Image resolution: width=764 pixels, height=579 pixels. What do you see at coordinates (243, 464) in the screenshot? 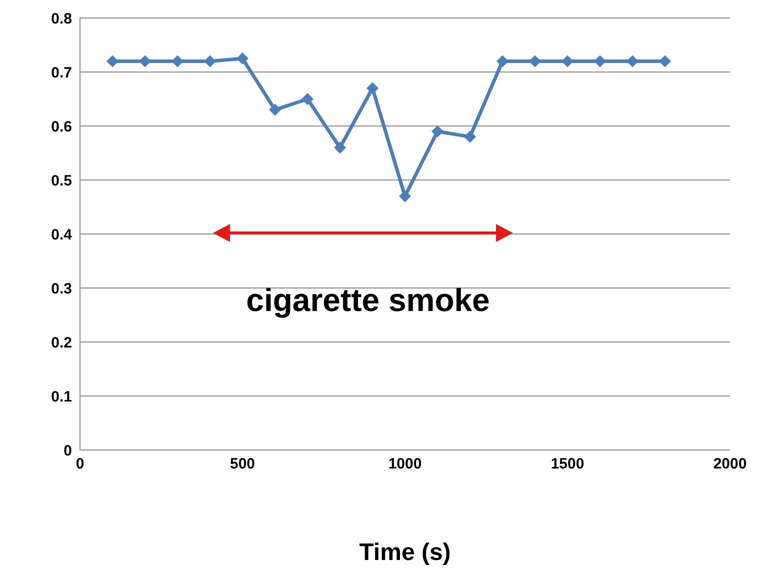
I see `x-tick-label: 500` at bounding box center [243, 464].